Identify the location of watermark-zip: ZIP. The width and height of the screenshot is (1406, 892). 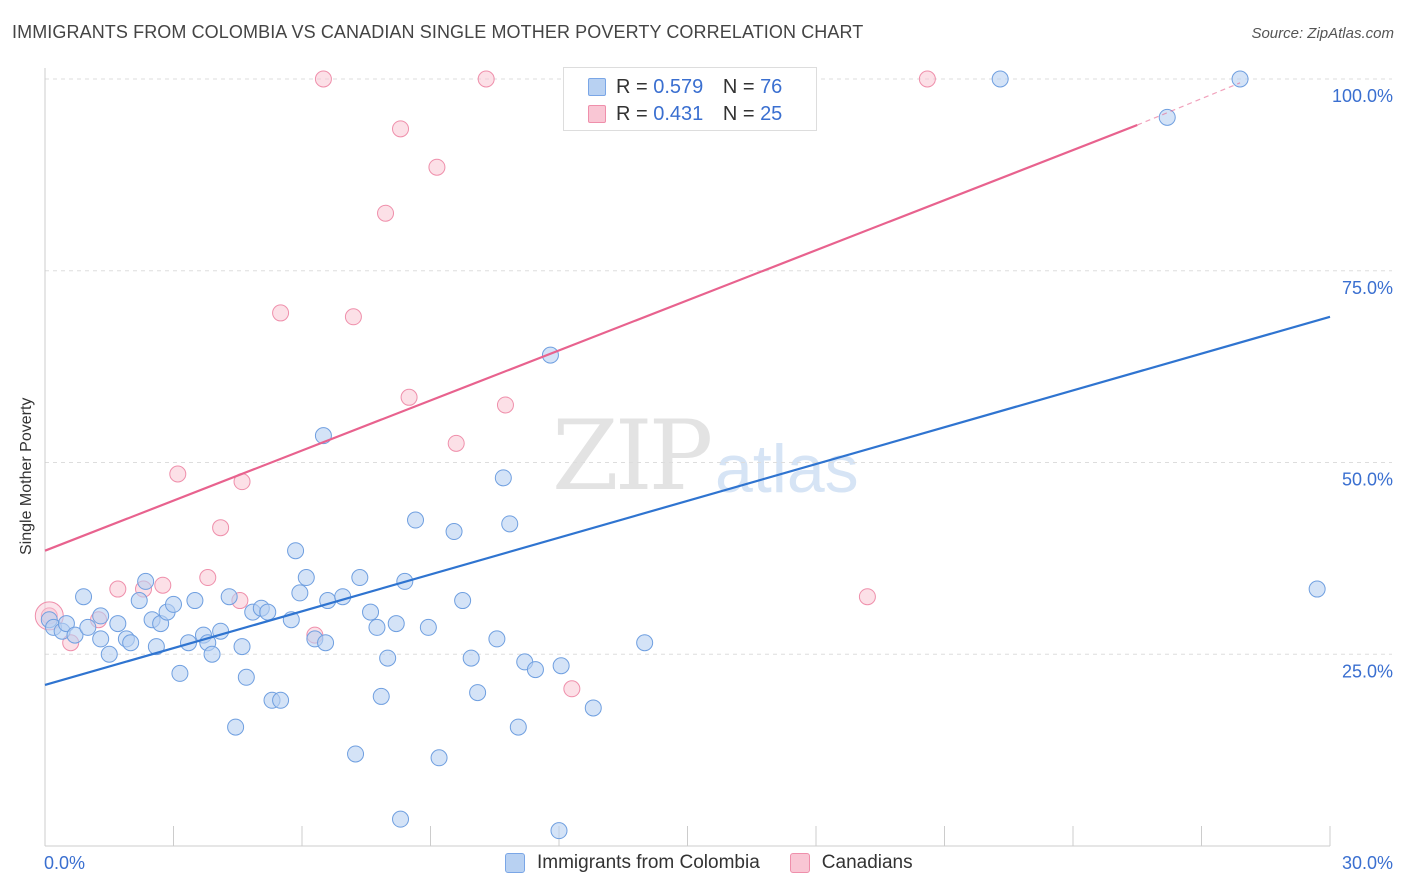
(632, 456).